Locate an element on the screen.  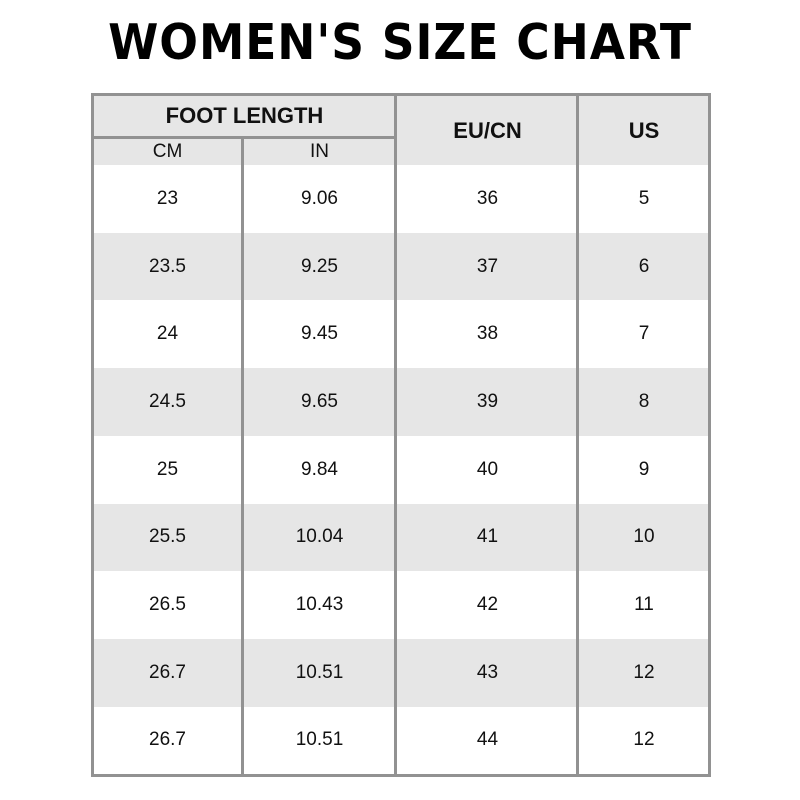
cell-cm: 26.5 is located at coordinates (167, 605).